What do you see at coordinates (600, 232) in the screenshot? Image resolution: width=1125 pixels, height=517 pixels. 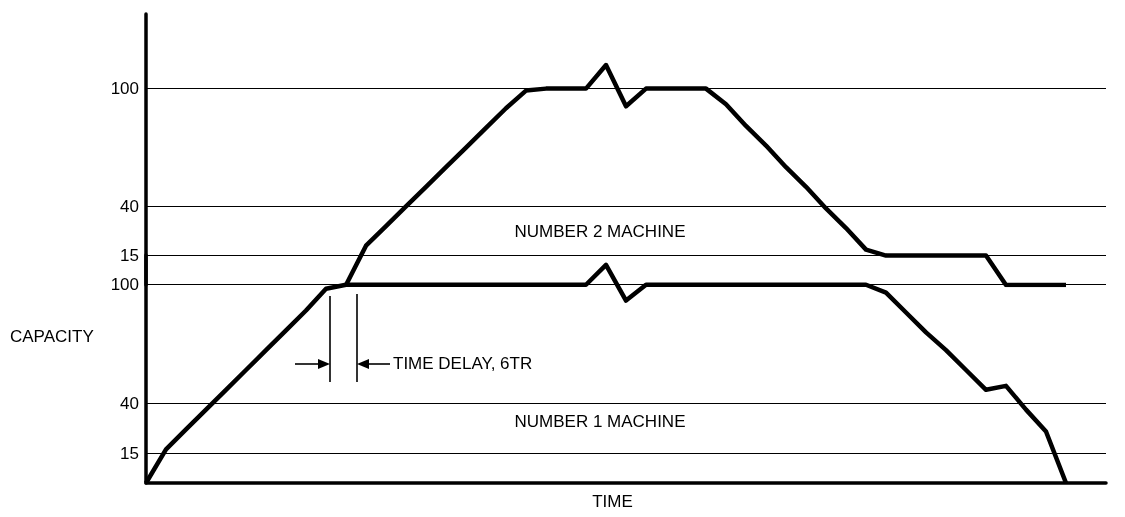 I see `annotation: NUMBER 2 MACHINE` at bounding box center [600, 232].